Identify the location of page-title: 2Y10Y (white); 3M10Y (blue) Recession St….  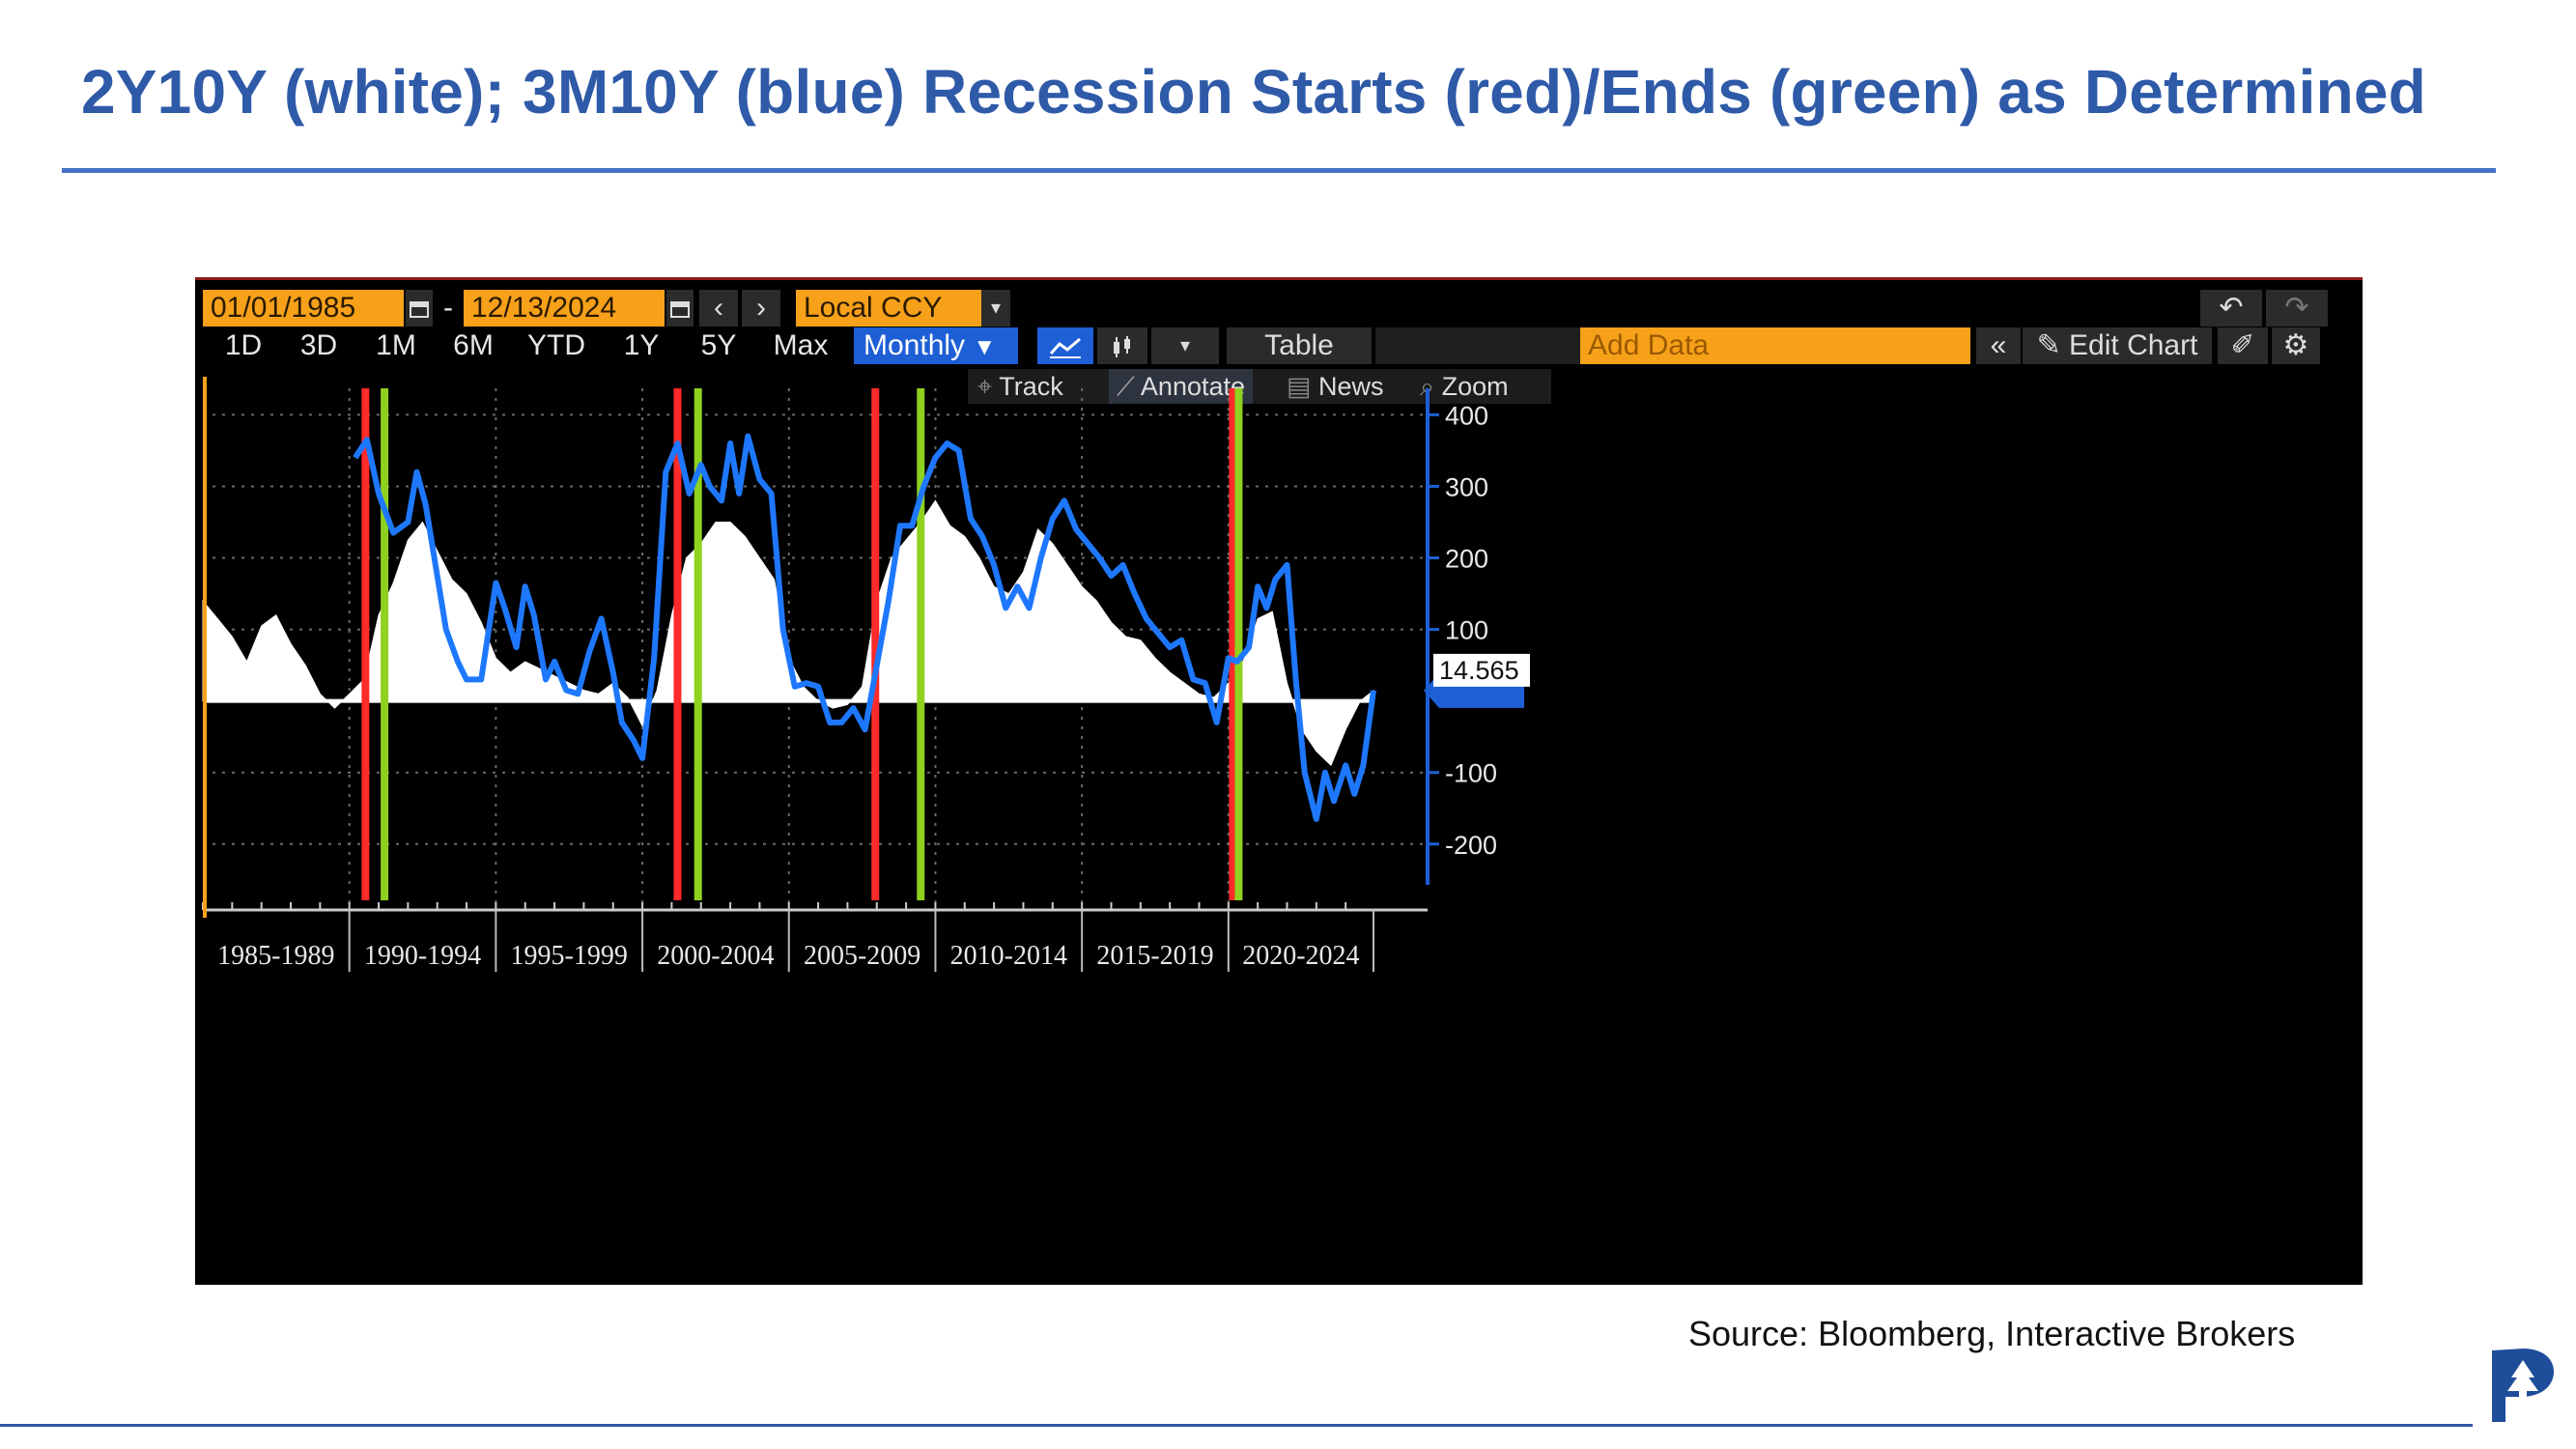
(1253, 92).